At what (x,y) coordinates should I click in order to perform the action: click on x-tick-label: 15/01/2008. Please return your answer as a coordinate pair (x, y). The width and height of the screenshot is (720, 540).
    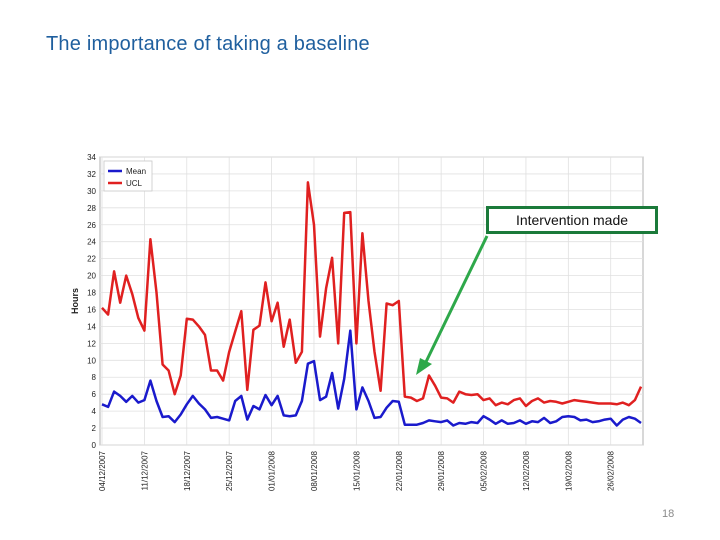
    Looking at the image, I should click on (356, 470).